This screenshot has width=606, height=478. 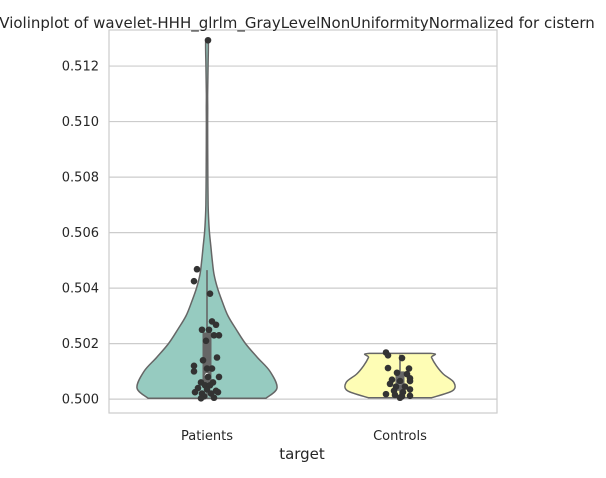 What do you see at coordinates (207, 436) in the screenshot?
I see `x-tick-label: Patients` at bounding box center [207, 436].